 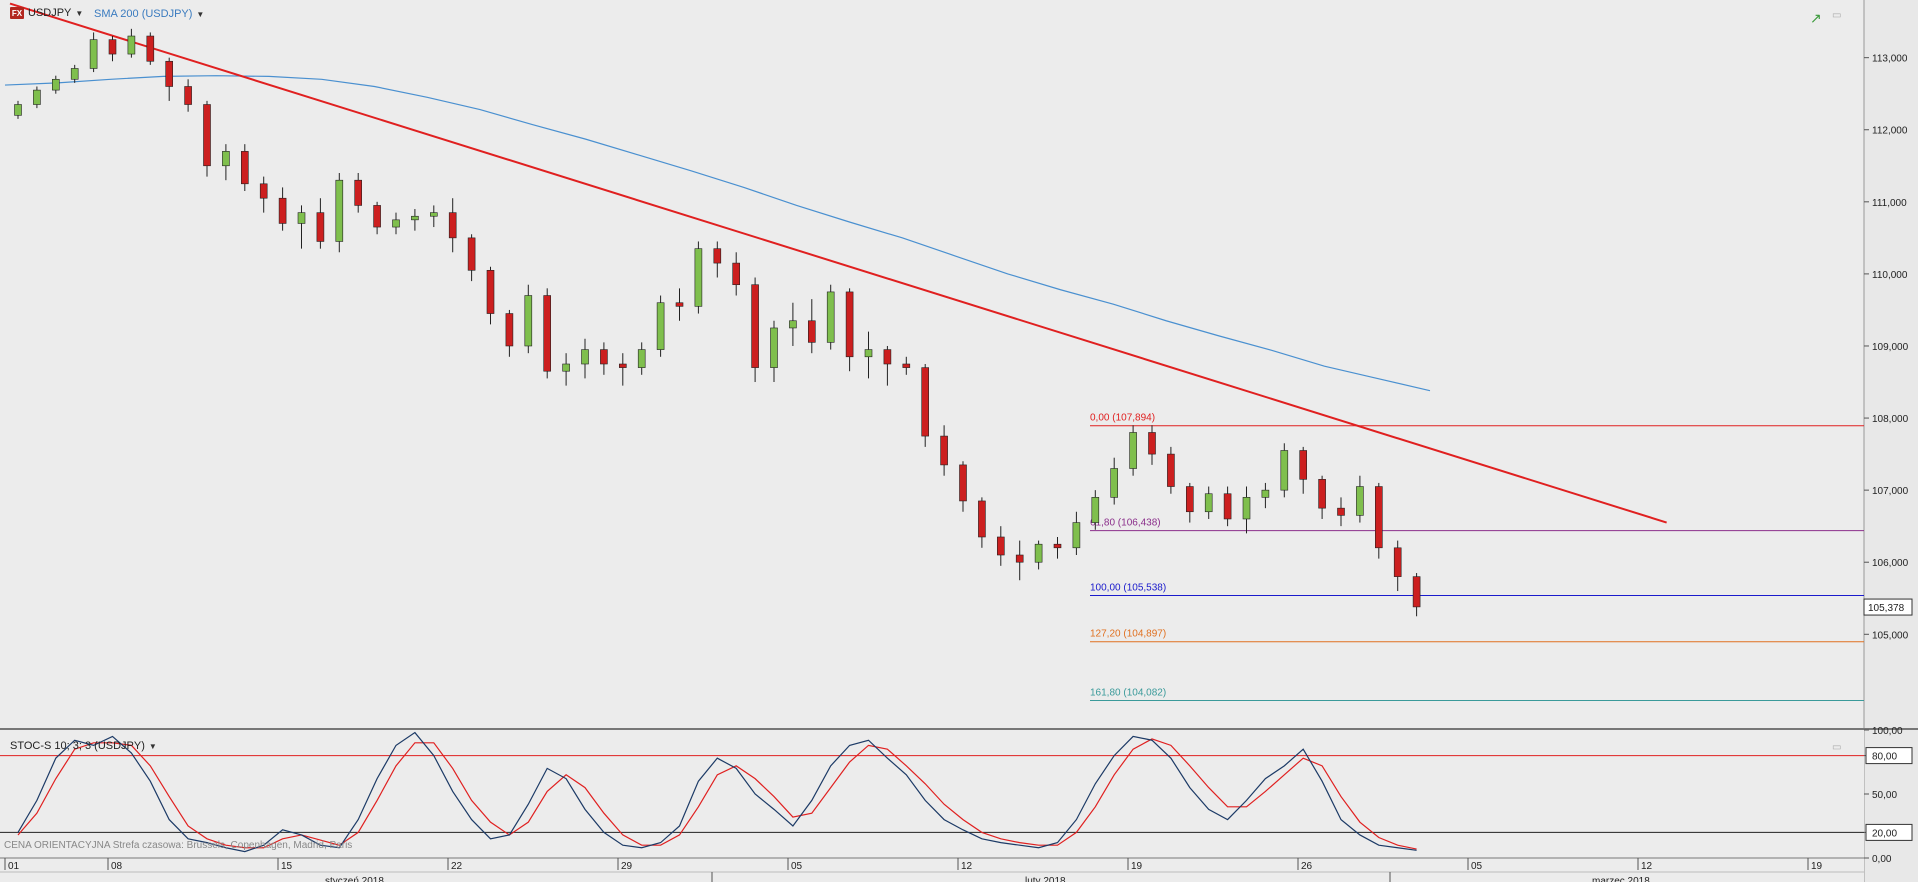 What do you see at coordinates (1889, 203) in the screenshot?
I see `price-tick-label: 111,000` at bounding box center [1889, 203].